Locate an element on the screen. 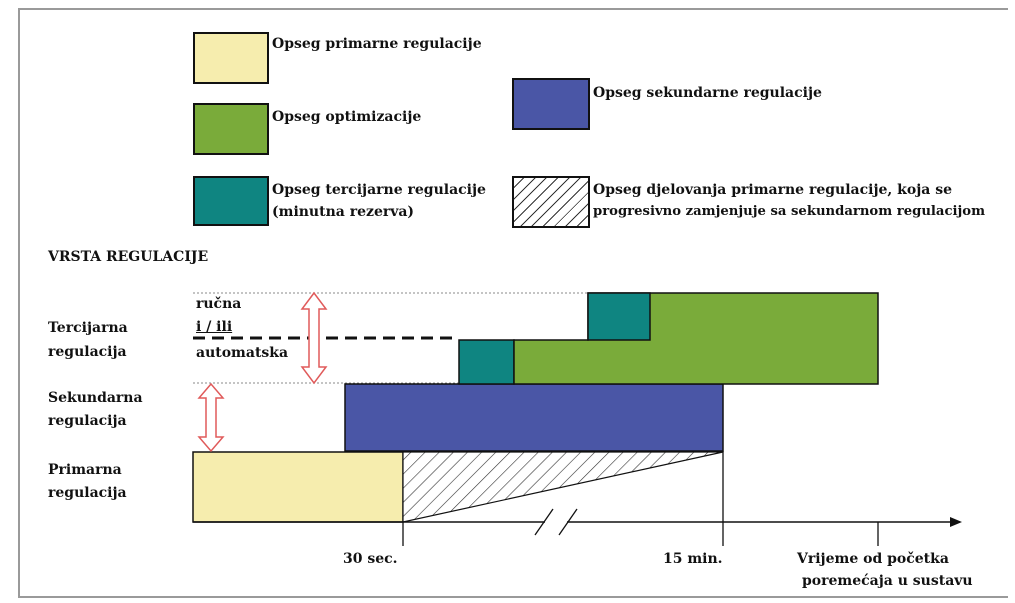 The height and width of the screenshot is (603, 1015). legend-label-optimization: Opseg optimizacije is located at coordinates (347, 117).